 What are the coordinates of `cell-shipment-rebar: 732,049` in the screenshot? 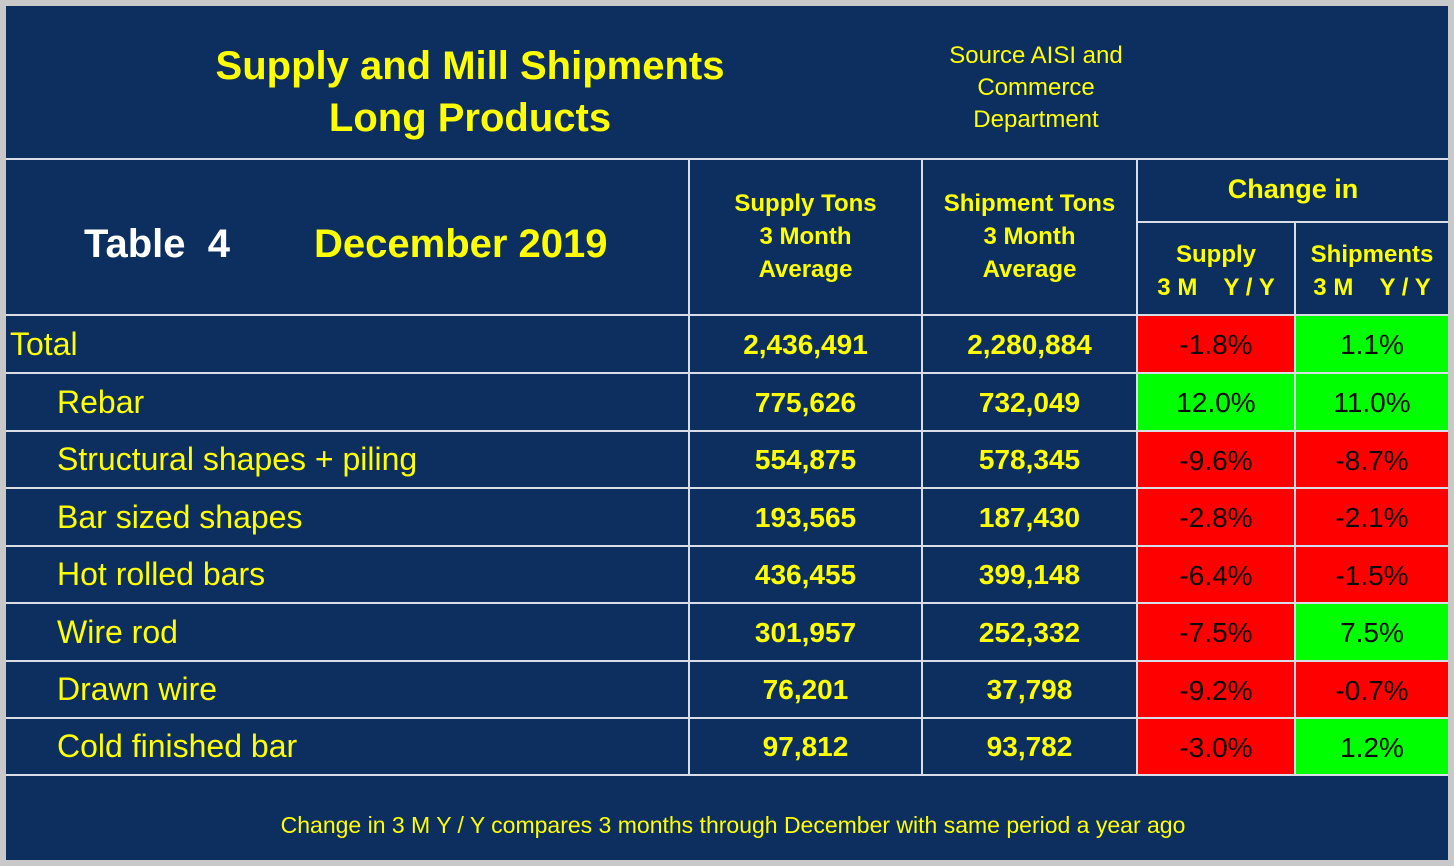 It's located at (1029, 402).